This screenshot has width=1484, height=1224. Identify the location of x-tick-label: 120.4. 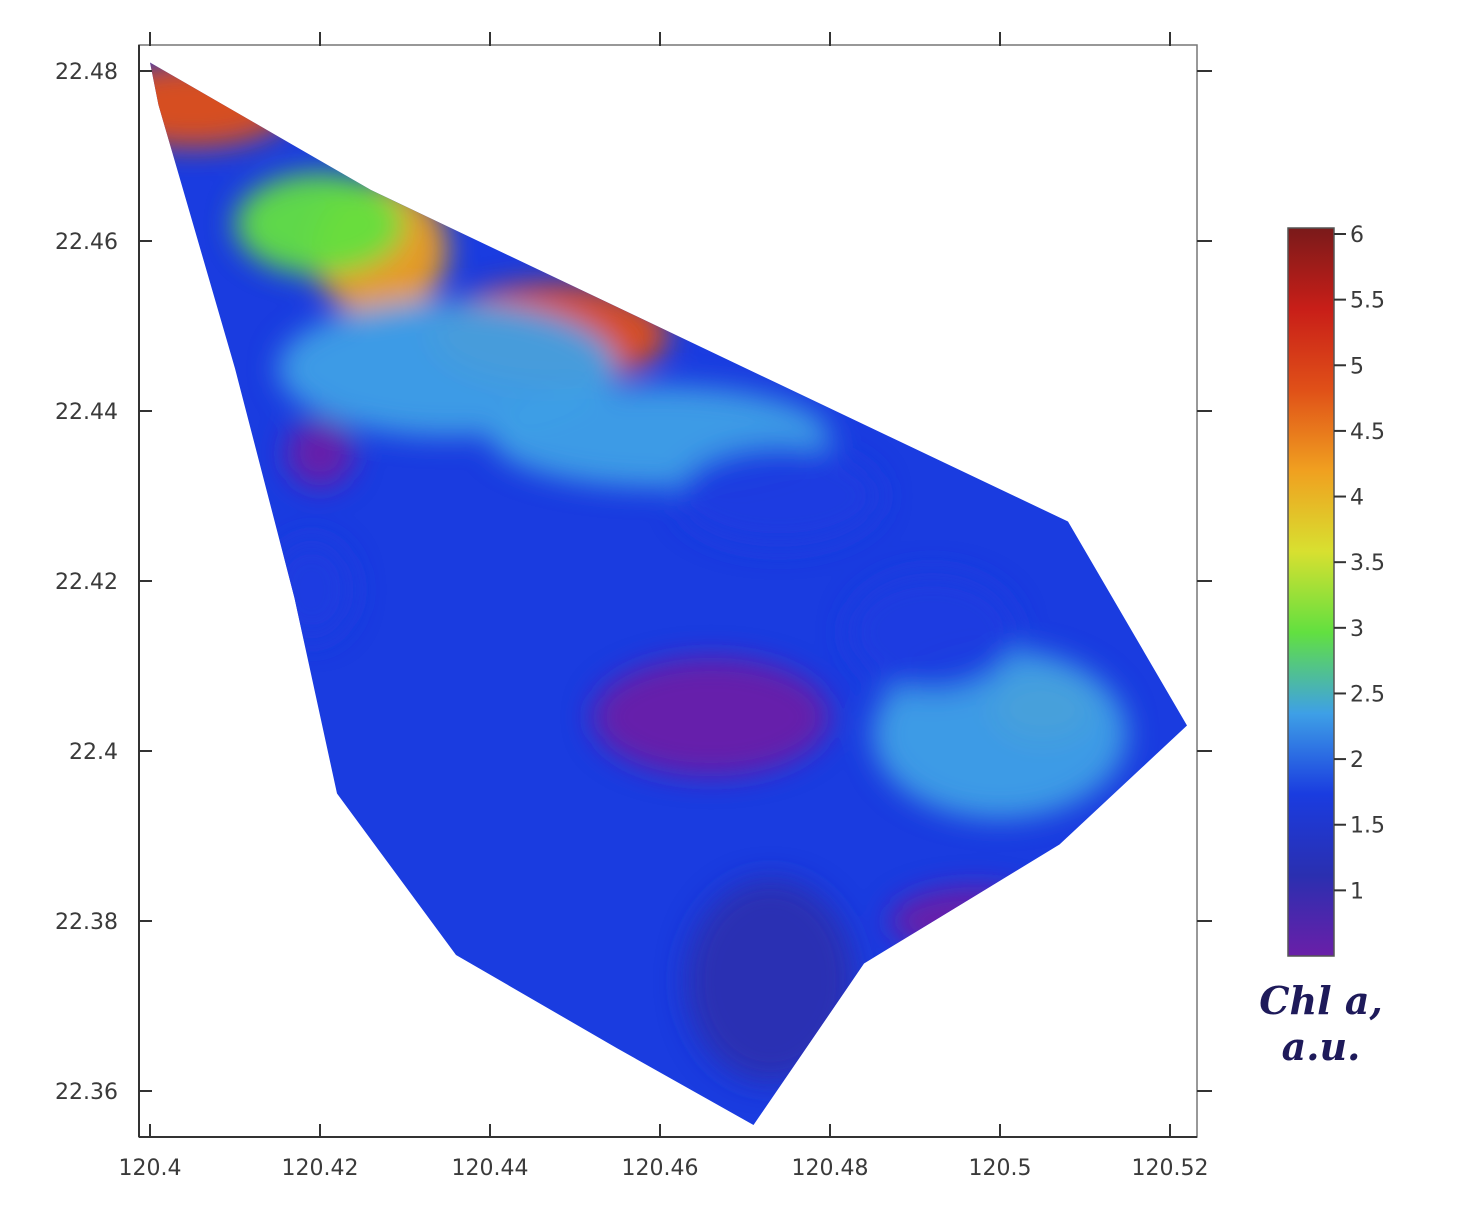
(150, 1168).